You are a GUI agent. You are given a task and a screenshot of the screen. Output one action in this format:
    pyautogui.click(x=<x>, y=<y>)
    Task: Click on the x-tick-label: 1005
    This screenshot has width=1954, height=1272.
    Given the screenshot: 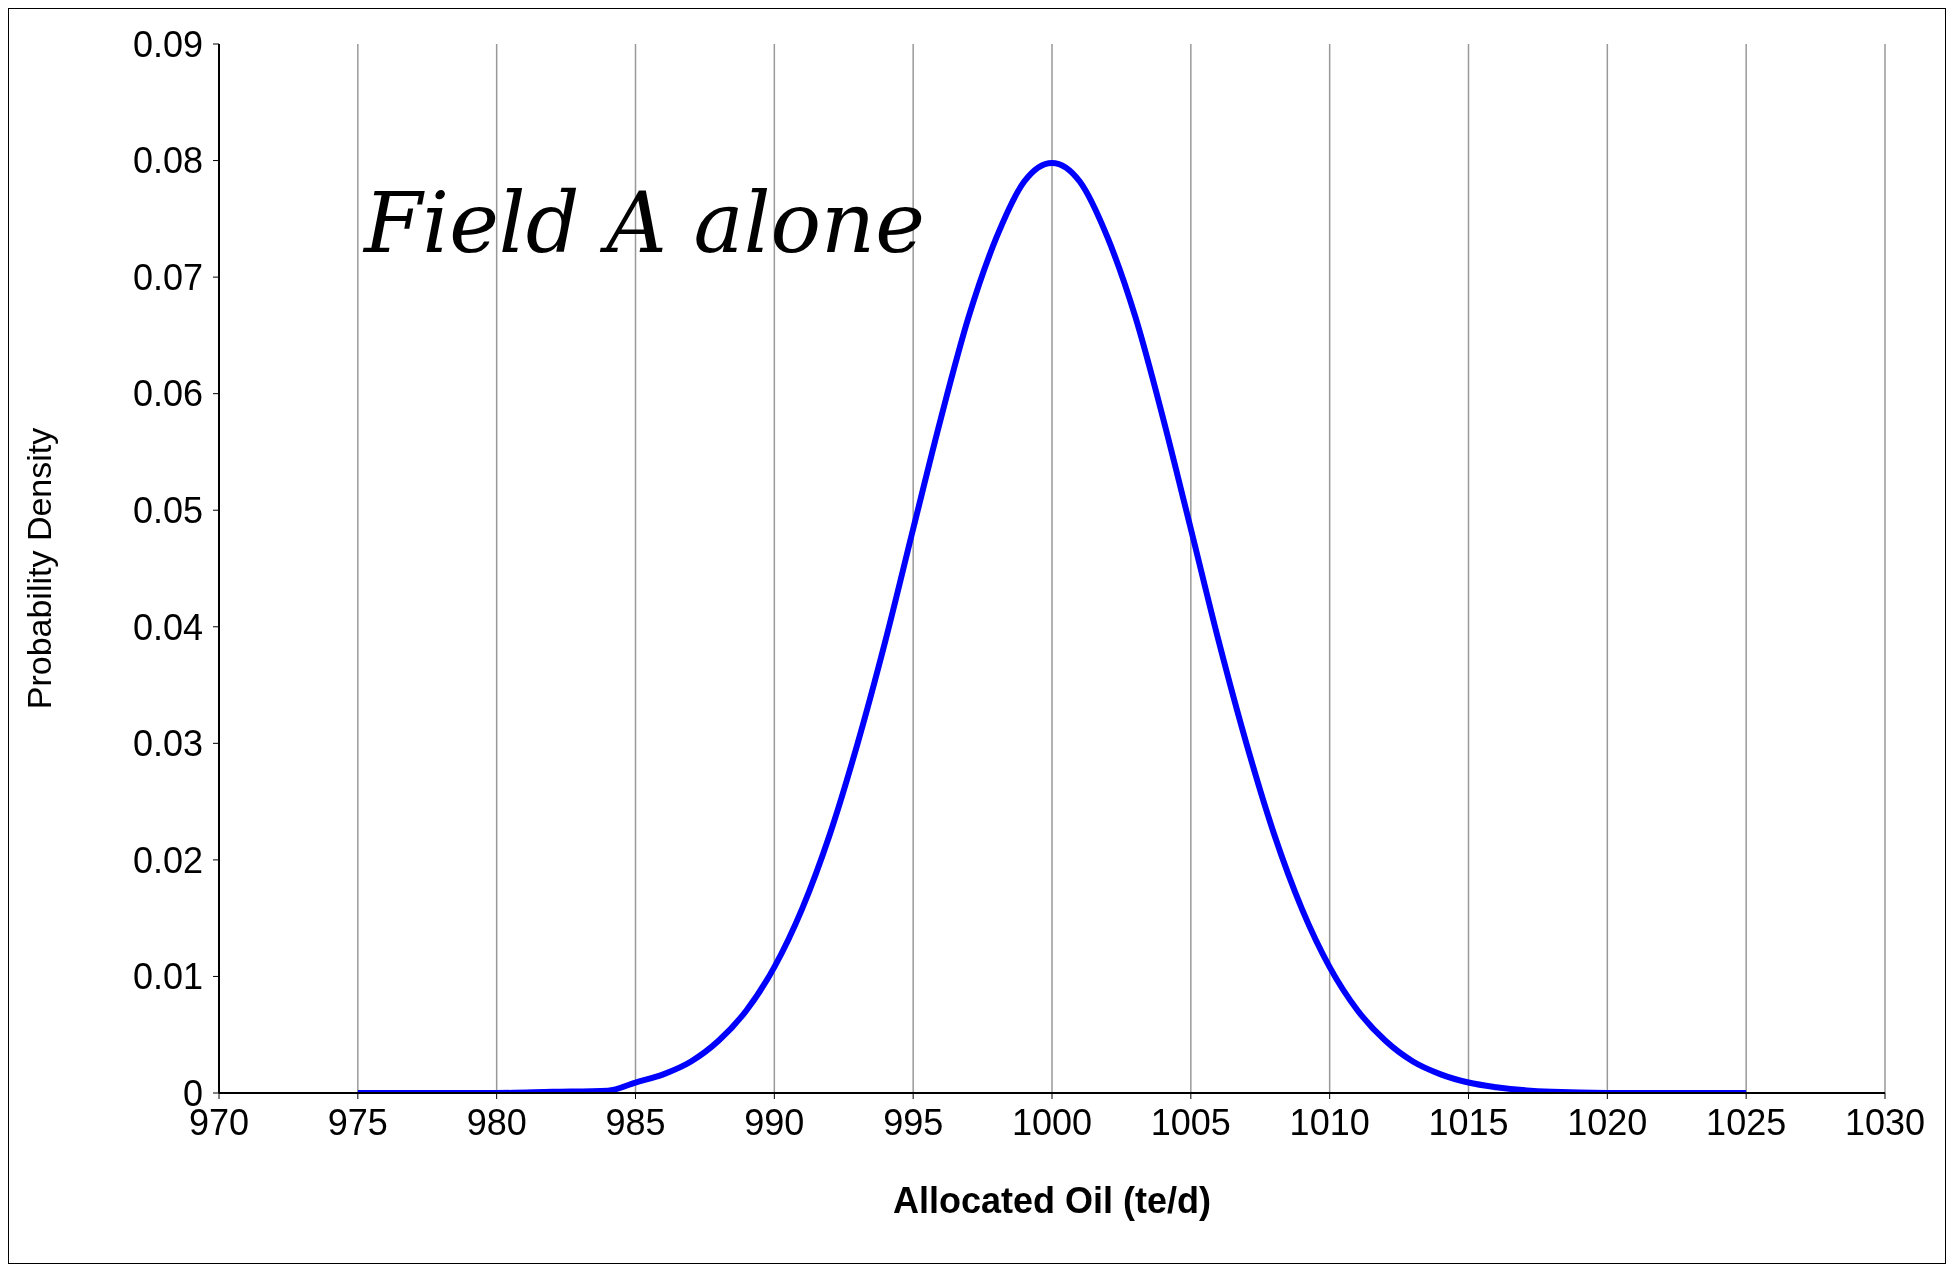 What is the action you would take?
    pyautogui.click(x=1190, y=1122)
    